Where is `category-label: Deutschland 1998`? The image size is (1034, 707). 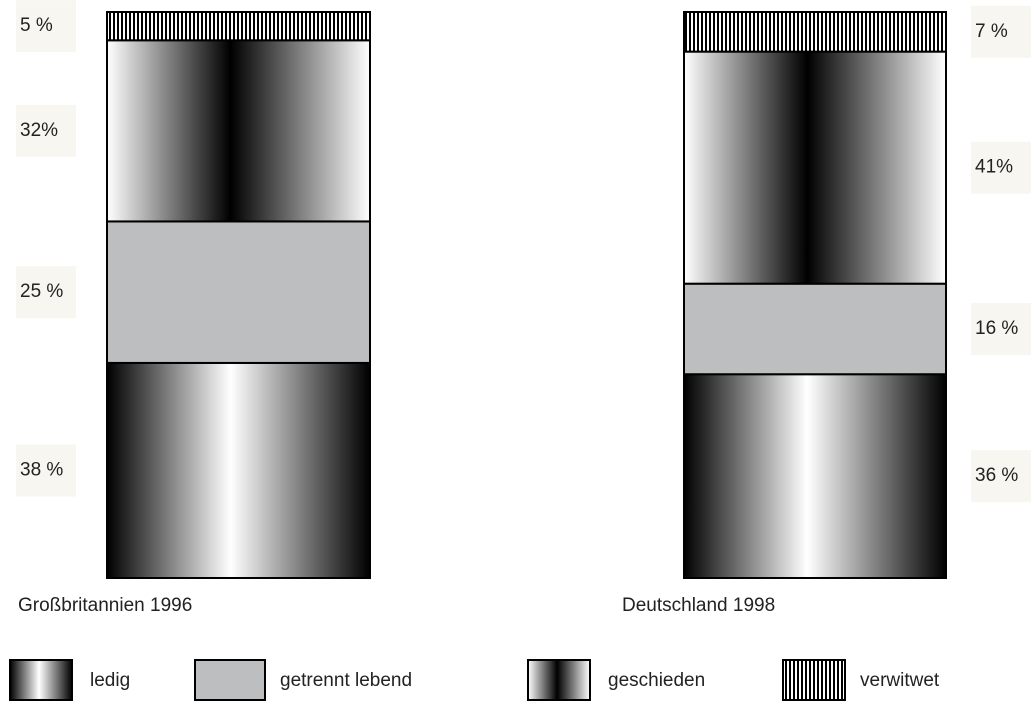 category-label: Deutschland 1998 is located at coordinates (698, 605).